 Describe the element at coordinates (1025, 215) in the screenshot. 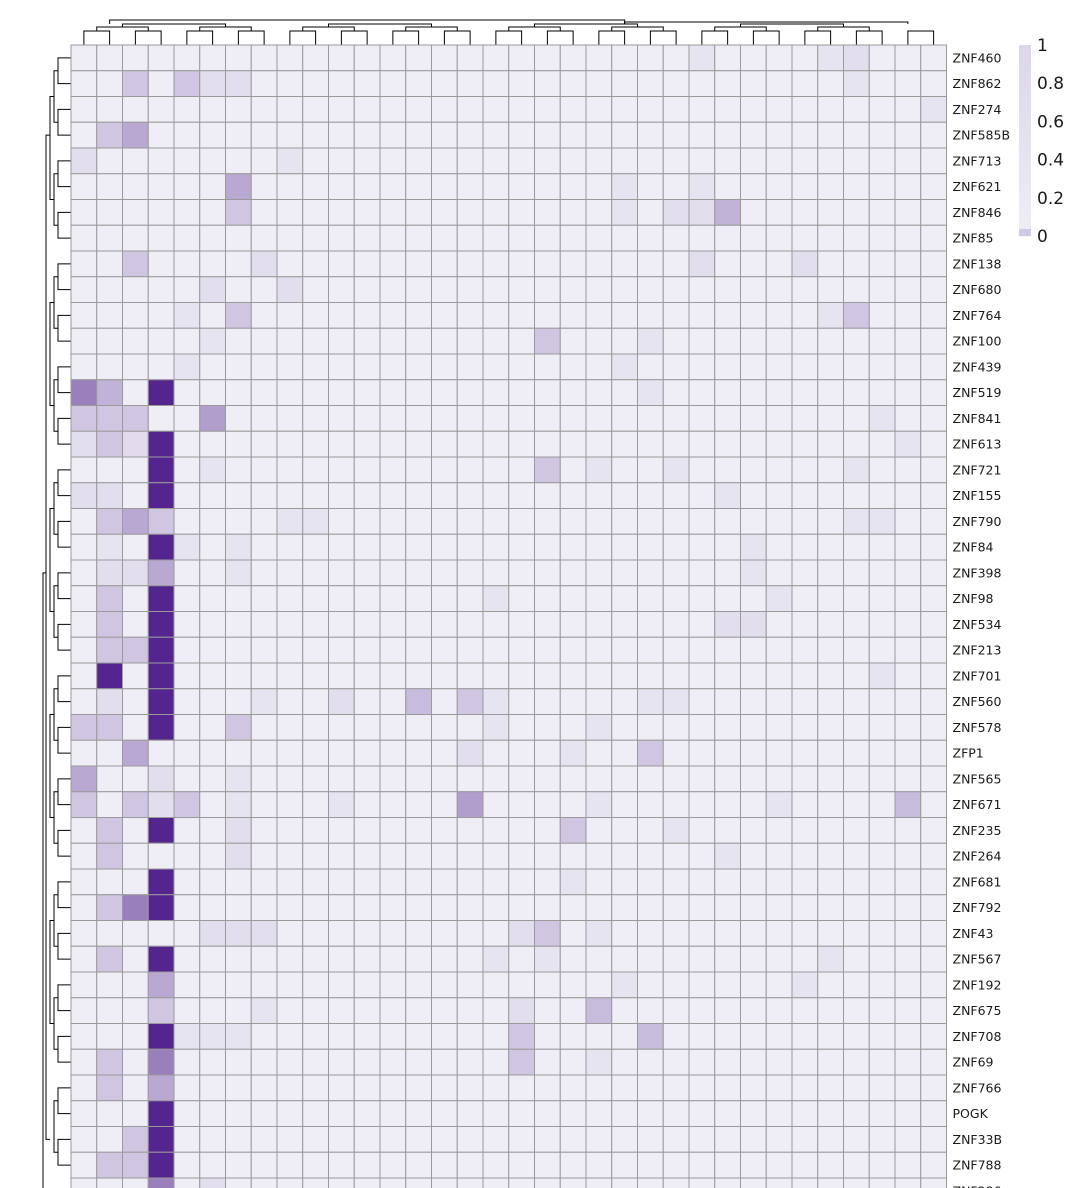

I see `legend-color-step` at that location.